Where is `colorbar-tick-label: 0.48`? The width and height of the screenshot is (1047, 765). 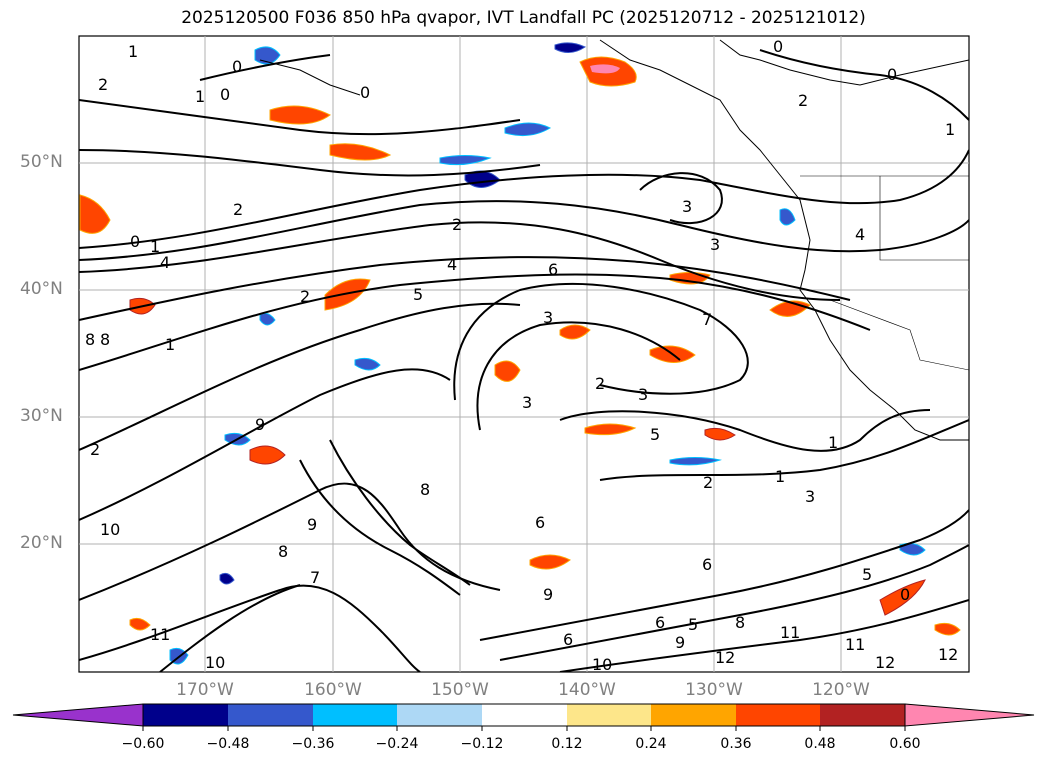
colorbar-tick-label: 0.48 is located at coordinates (820, 744).